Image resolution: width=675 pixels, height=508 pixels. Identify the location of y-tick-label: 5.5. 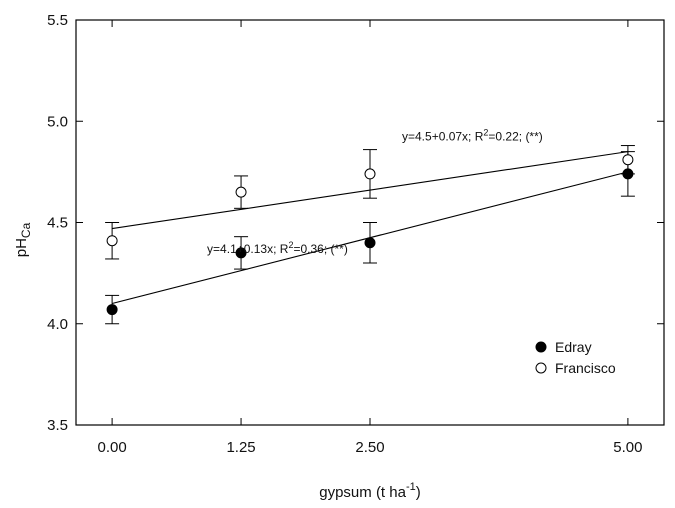
(57, 20).